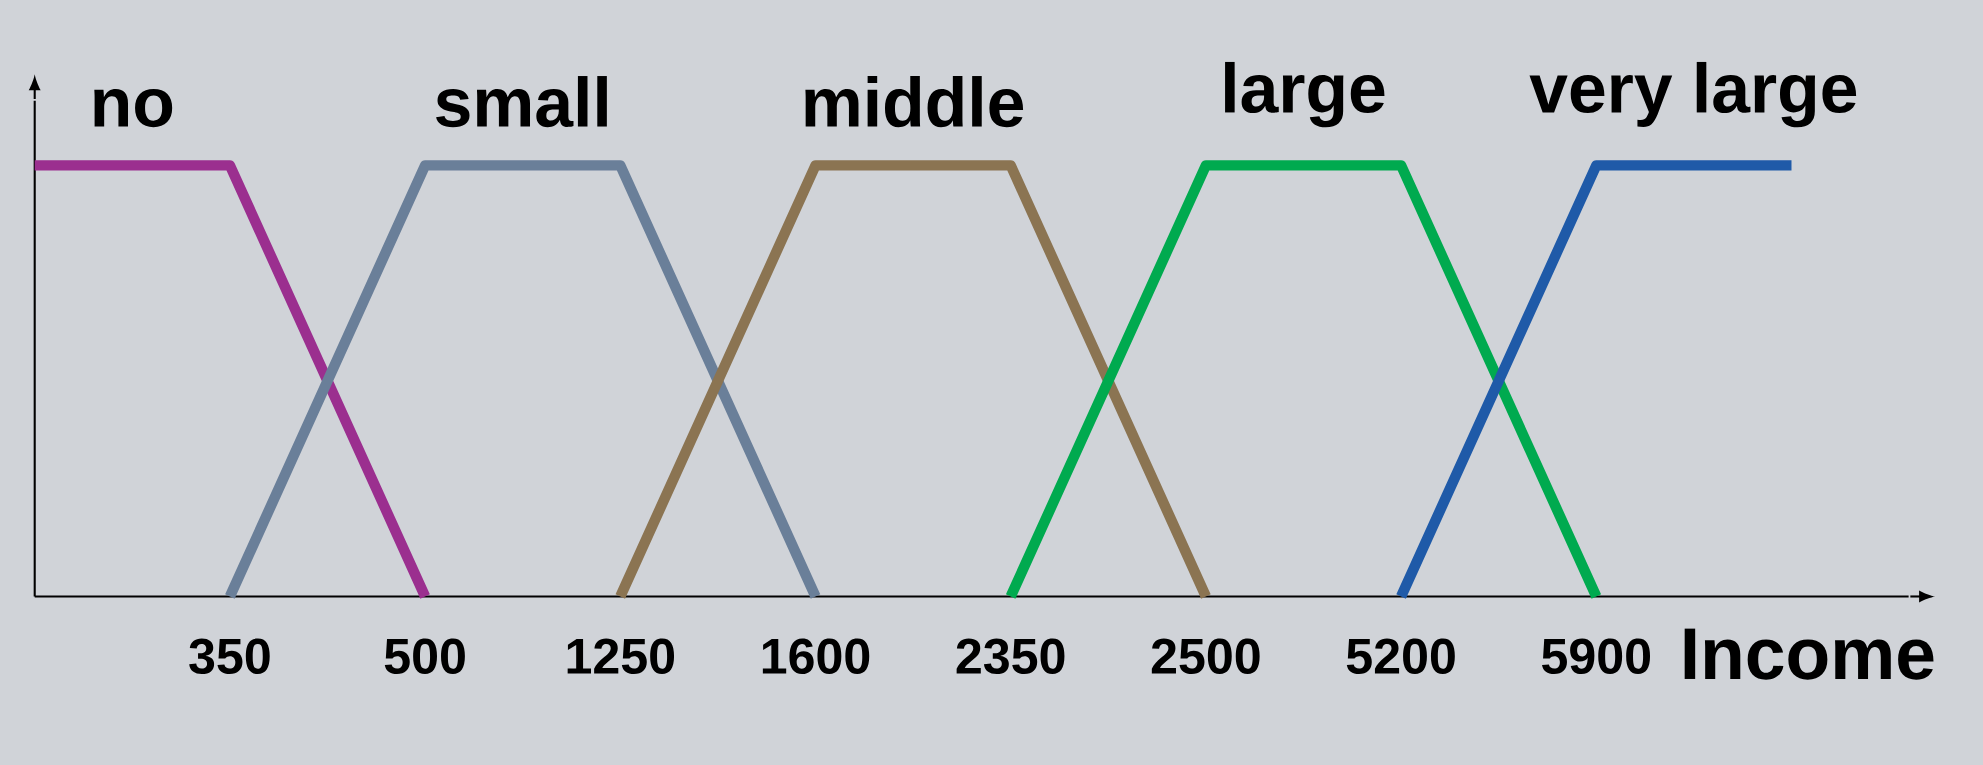 The height and width of the screenshot is (765, 1983). Describe the element at coordinates (1205, 656) in the screenshot. I see `x-tick-label: 2500` at that location.